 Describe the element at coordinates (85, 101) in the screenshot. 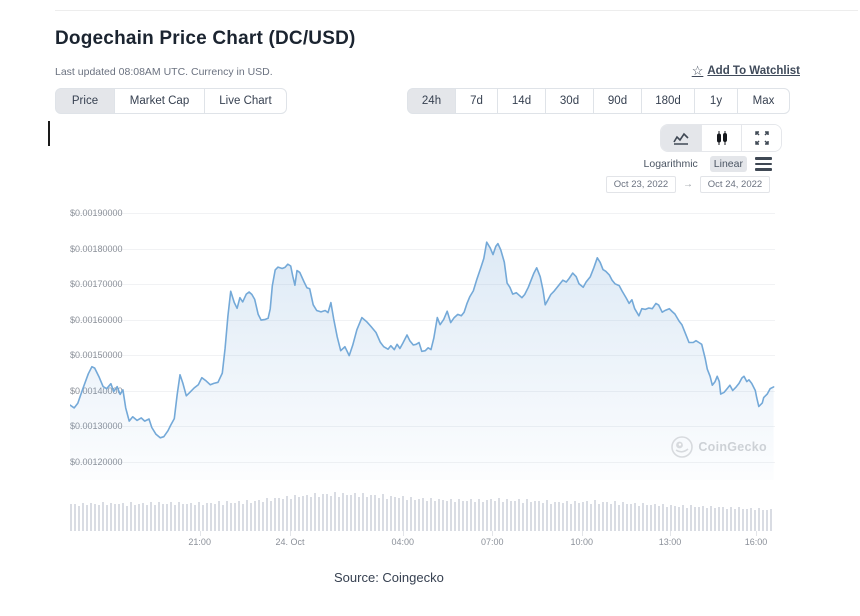

I see `tab-price: Price` at that location.